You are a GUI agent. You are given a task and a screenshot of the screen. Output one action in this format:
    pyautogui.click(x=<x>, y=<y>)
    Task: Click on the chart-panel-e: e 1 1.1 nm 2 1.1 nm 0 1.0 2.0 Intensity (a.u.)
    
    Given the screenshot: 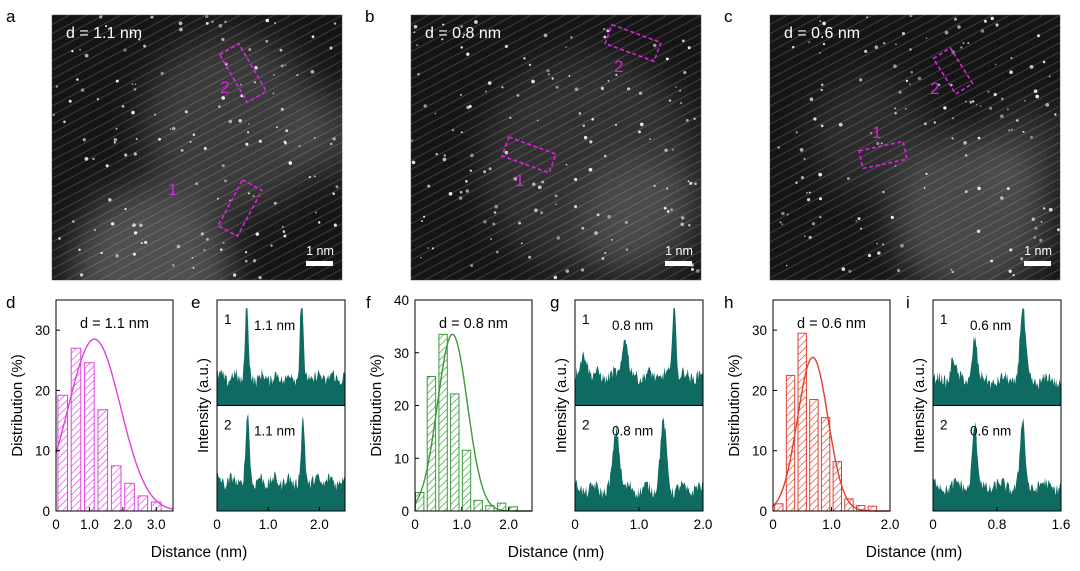 What is the action you would take?
    pyautogui.click(x=268, y=412)
    